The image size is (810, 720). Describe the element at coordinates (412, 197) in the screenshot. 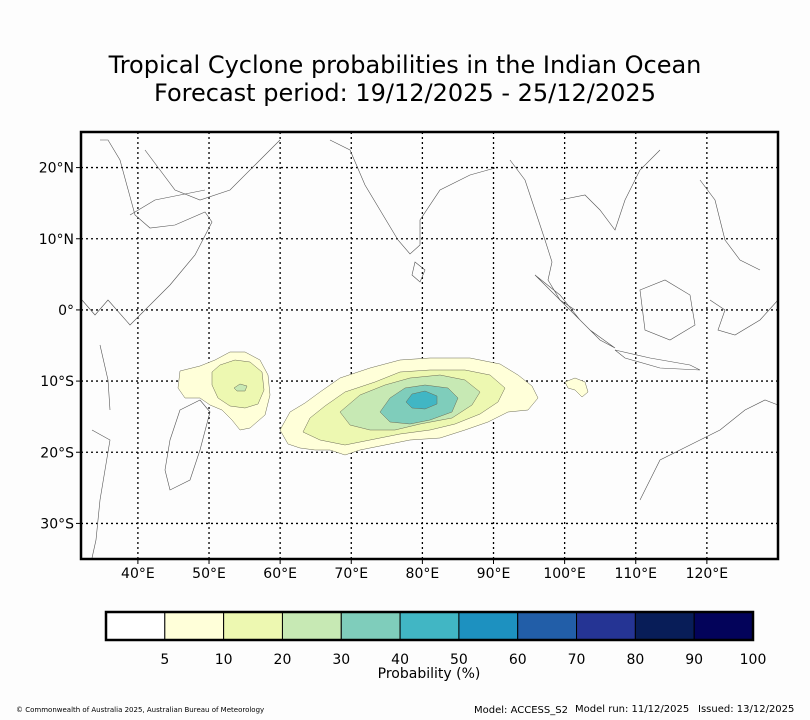

I see `coast-india` at that location.